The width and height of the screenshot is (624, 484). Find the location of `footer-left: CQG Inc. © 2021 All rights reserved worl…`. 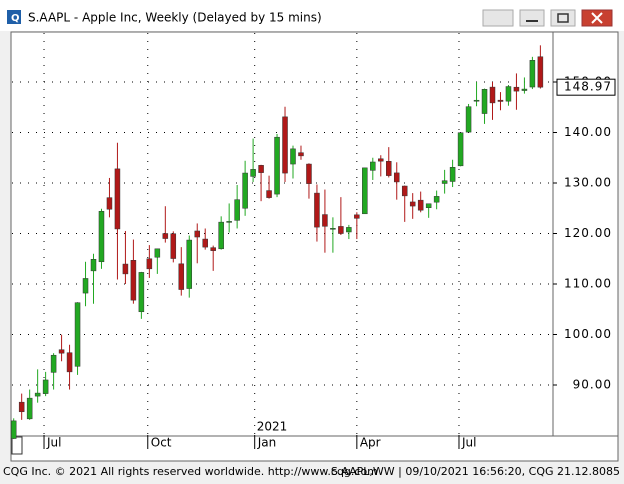

footer-left: CQG Inc. © 2021 All rights reserved worl… is located at coordinates (190, 471).